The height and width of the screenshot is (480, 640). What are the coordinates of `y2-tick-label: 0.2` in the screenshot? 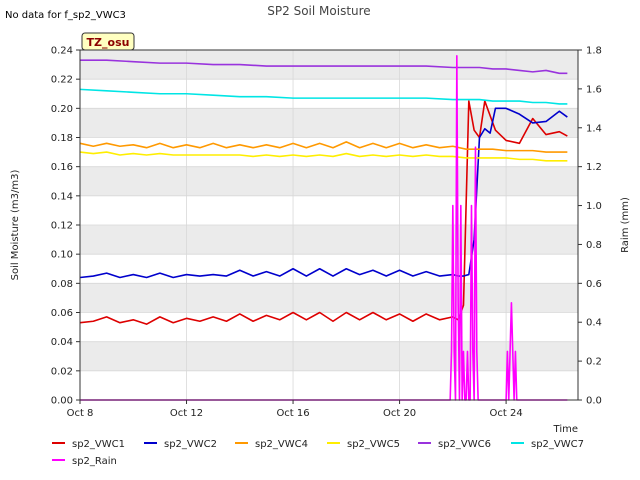 It's located at (594, 362).